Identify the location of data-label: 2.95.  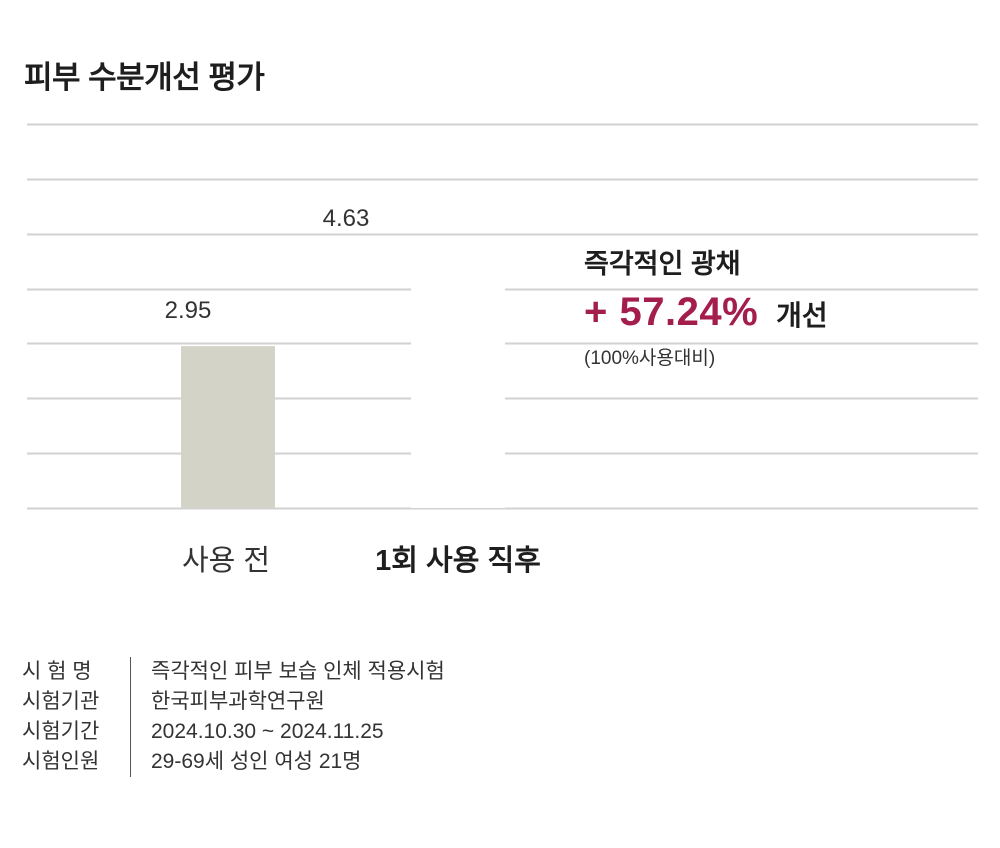
(188, 310).